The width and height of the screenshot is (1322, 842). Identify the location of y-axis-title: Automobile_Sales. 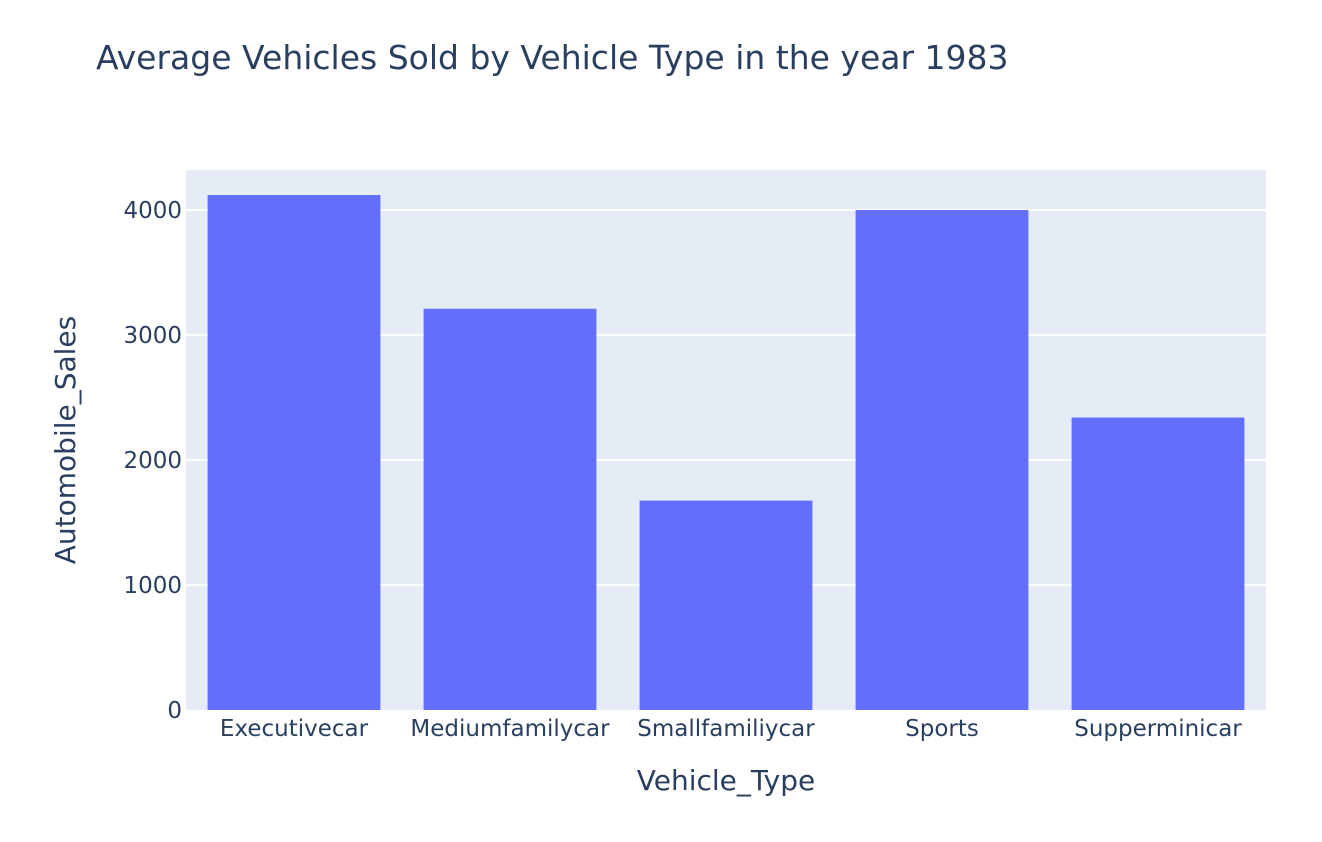
(65, 440).